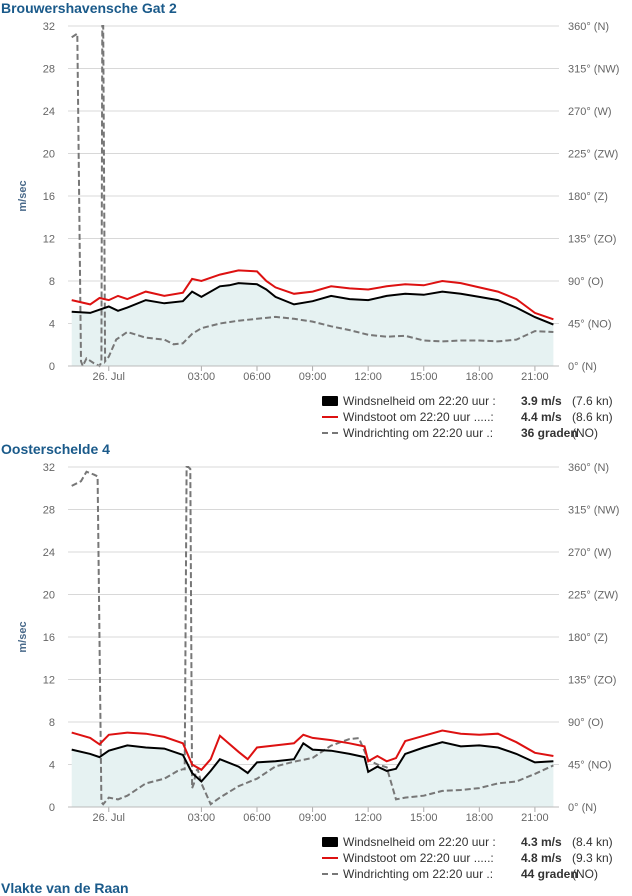 This screenshot has height=896, width=632. I want to click on legend-unit: (8.4 kn), so click(592, 842).